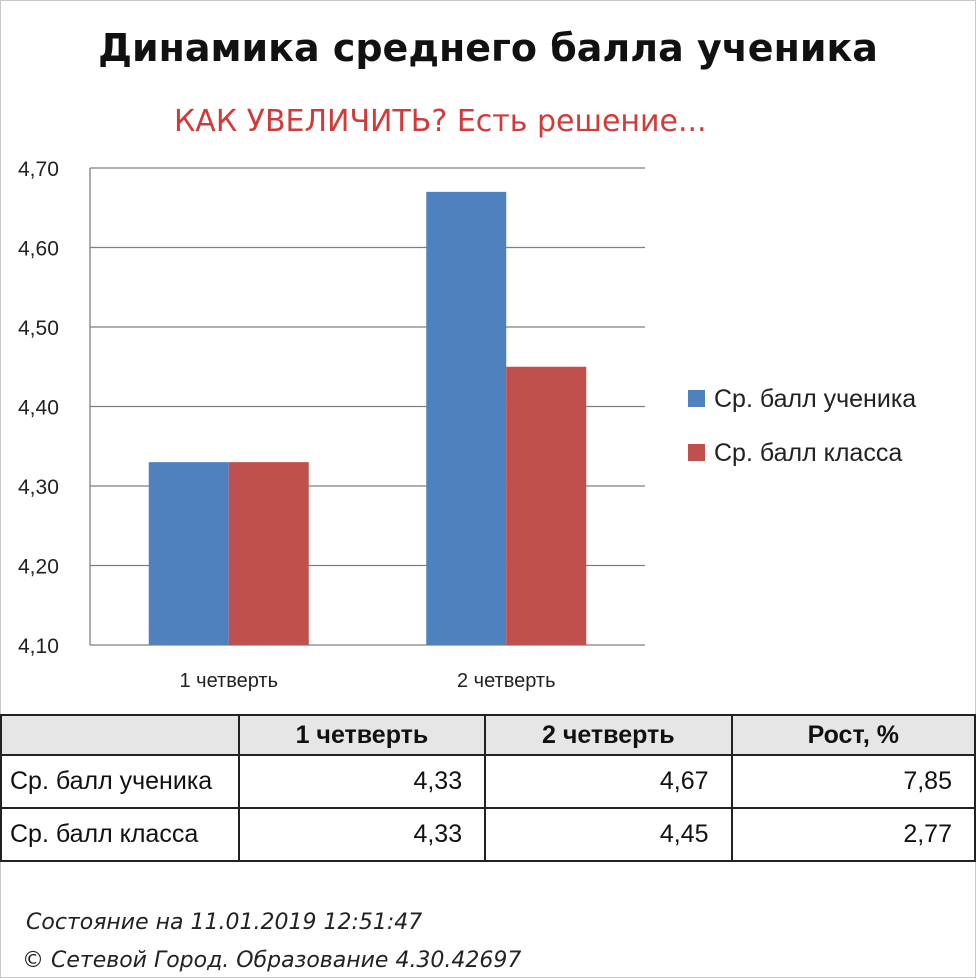 Image resolution: width=976 pixels, height=978 pixels. What do you see at coordinates (38, 646) in the screenshot?
I see `y-tick-label: 4,10` at bounding box center [38, 646].